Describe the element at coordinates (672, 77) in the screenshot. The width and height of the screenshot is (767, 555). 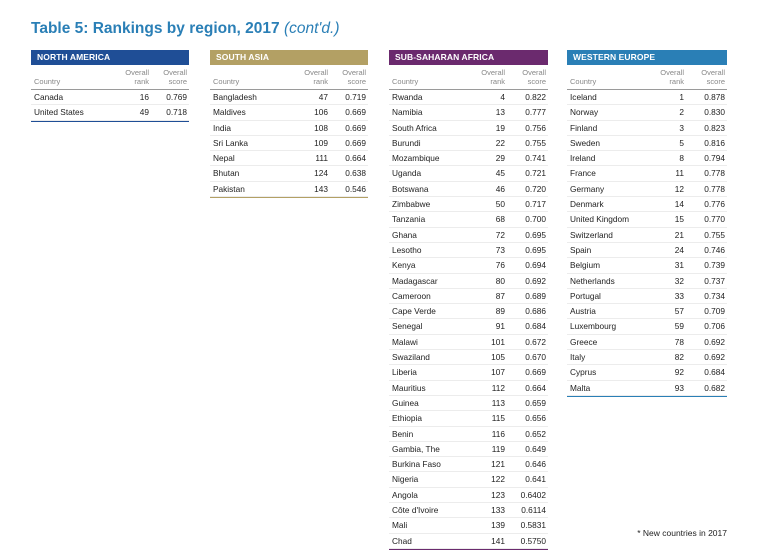
I see `header-rank: Overall rank` at that location.